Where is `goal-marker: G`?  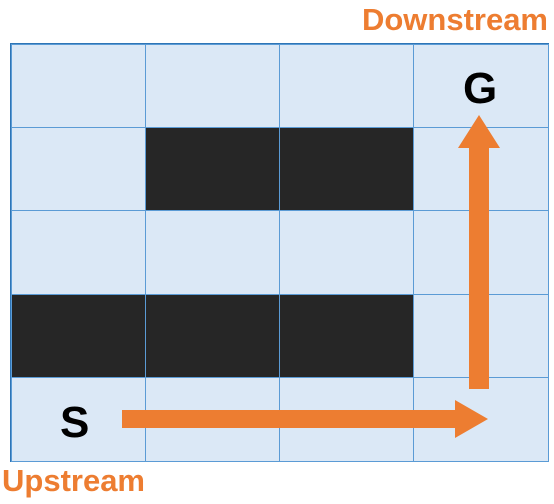 goal-marker: G is located at coordinates (480, 88).